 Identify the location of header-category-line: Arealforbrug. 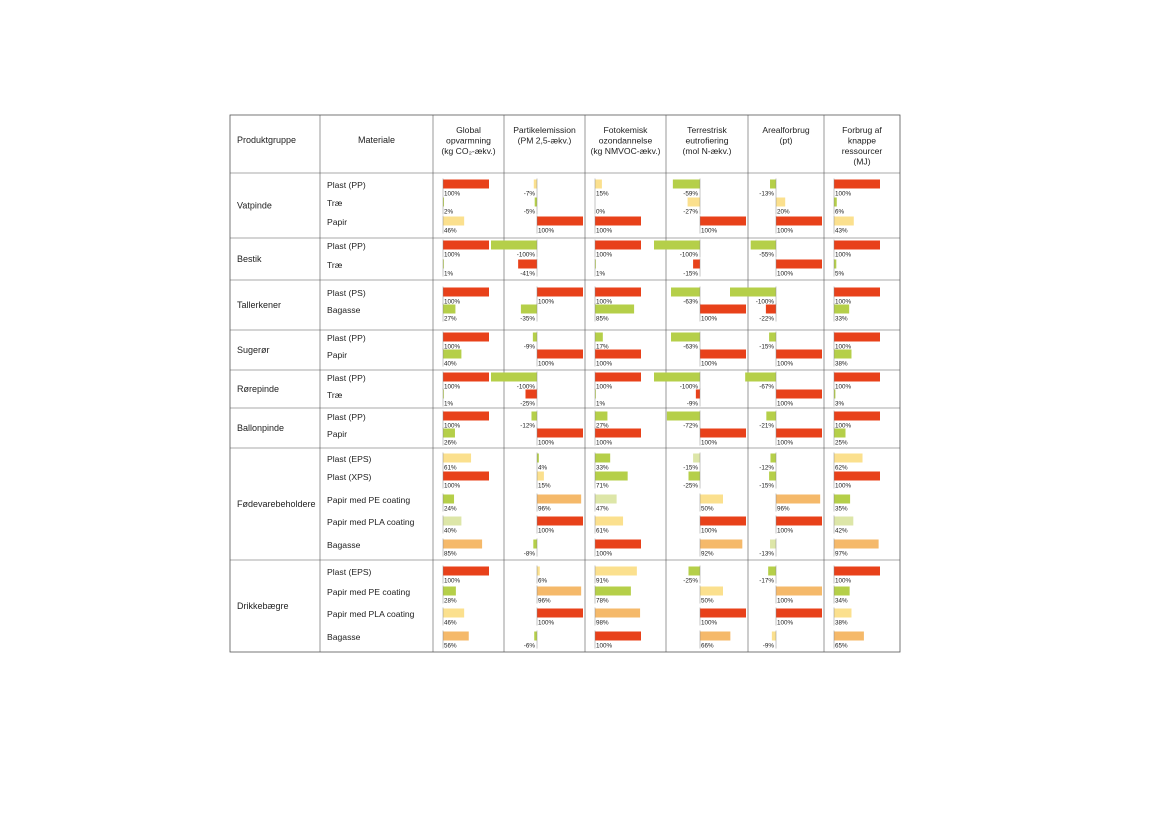
(786, 130).